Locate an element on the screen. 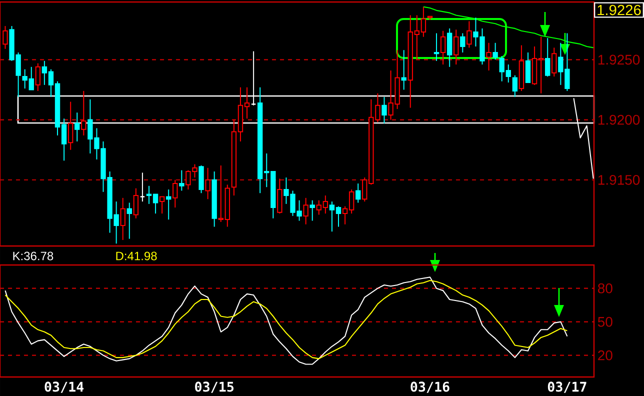 This screenshot has width=644, height=396. y-tick-label: 20 is located at coordinates (605, 355).